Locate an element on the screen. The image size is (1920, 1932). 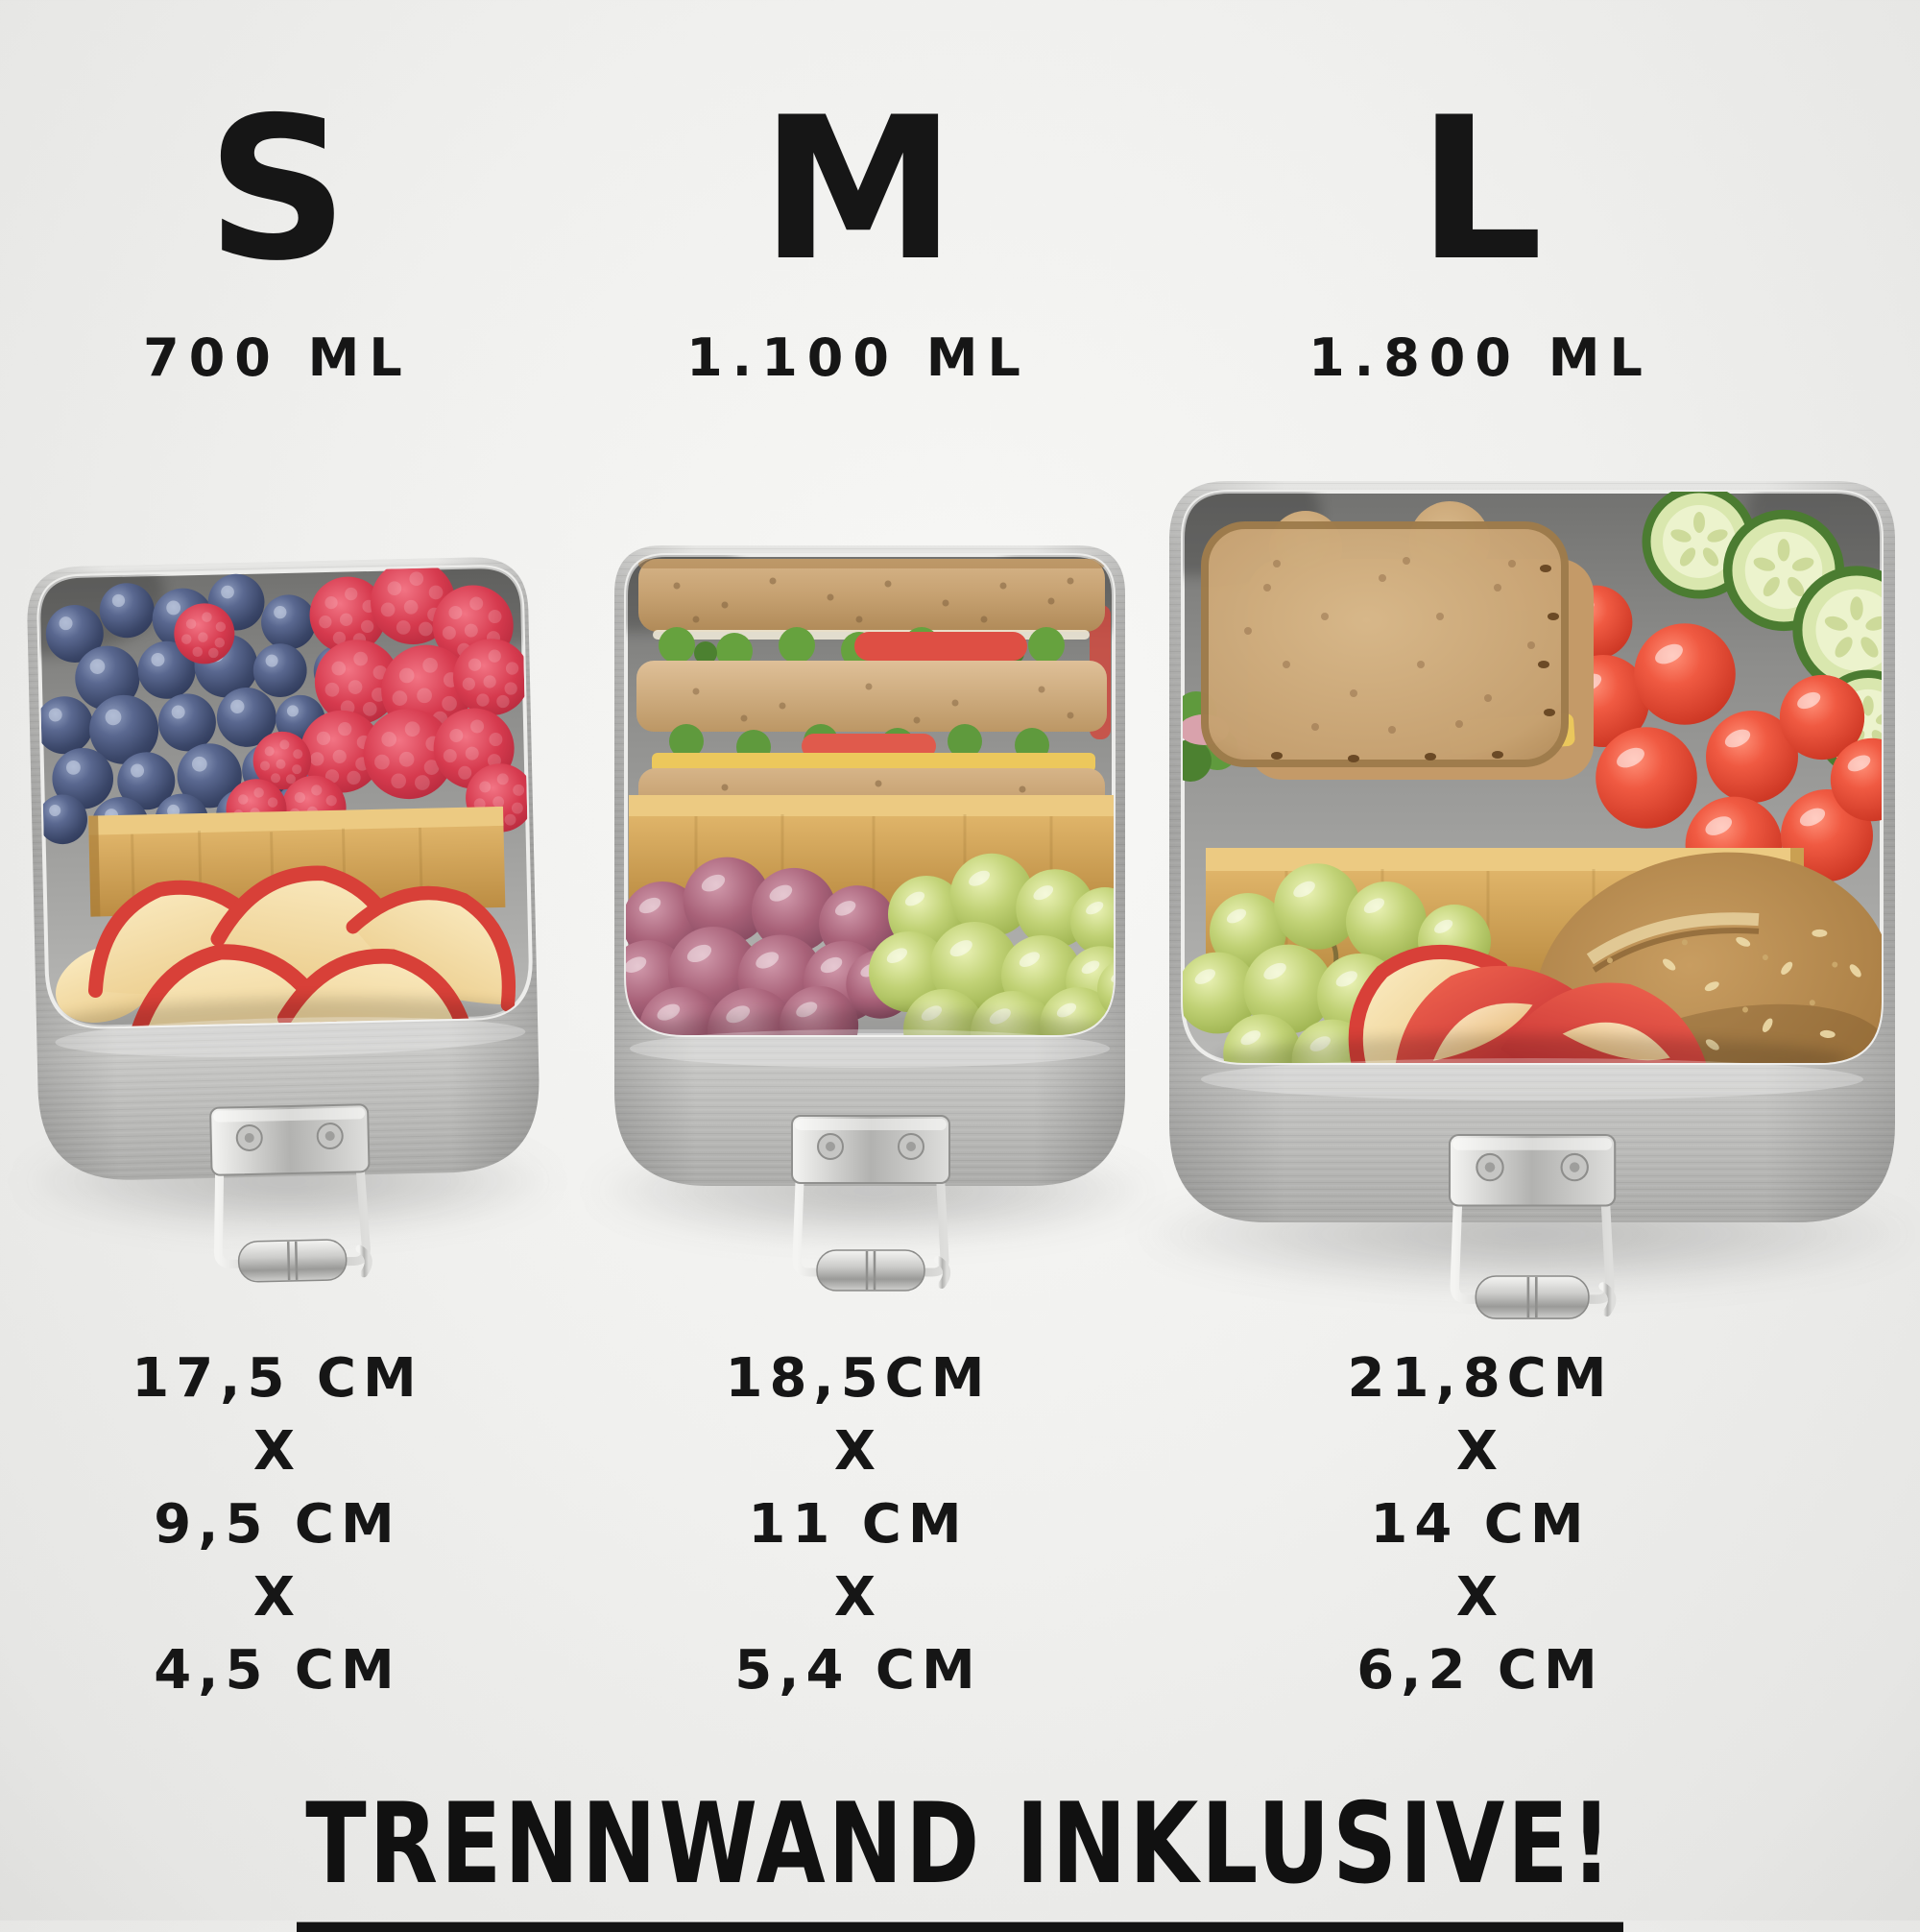
lunchbox-m is located at coordinates (869, 935).